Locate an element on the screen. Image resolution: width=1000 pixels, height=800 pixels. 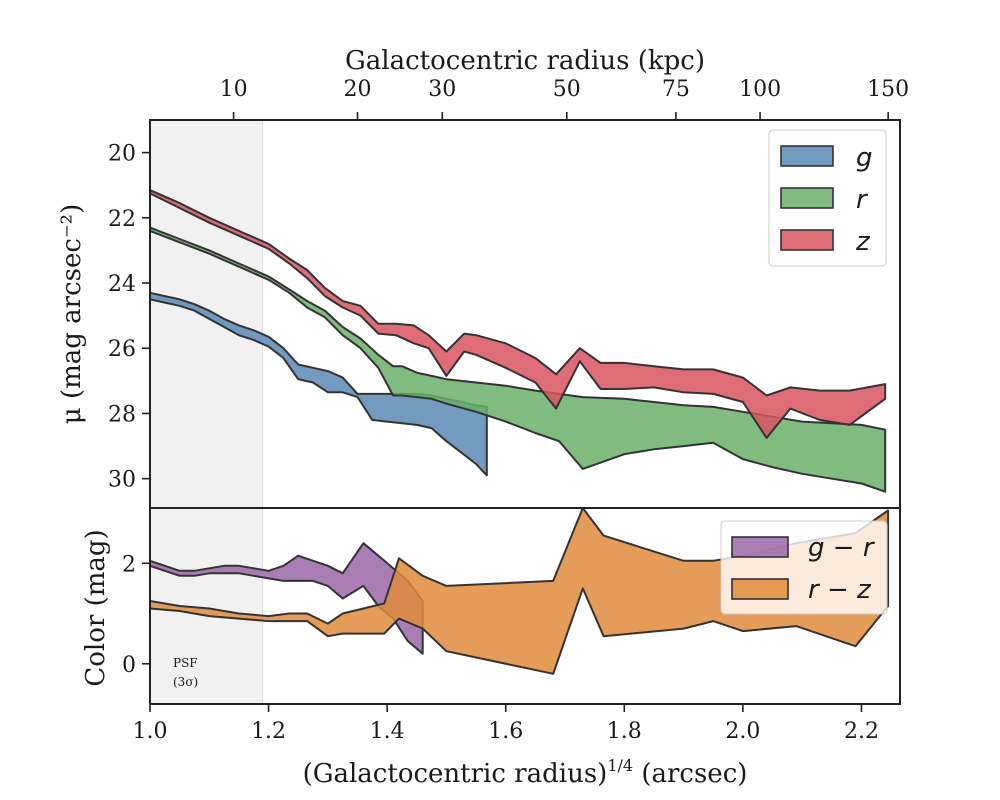
x-tick-label: 2.2 is located at coordinates (861, 731).